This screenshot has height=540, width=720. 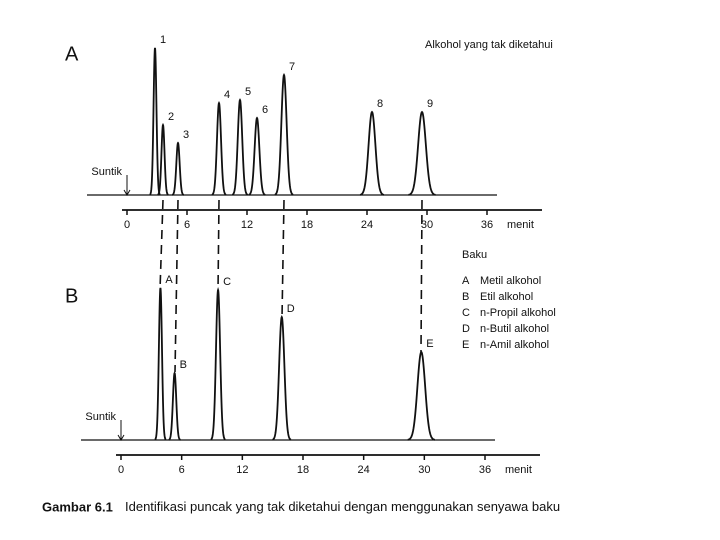 What do you see at coordinates (163, 40) in the screenshot?
I see `peak-label: 1` at bounding box center [163, 40].